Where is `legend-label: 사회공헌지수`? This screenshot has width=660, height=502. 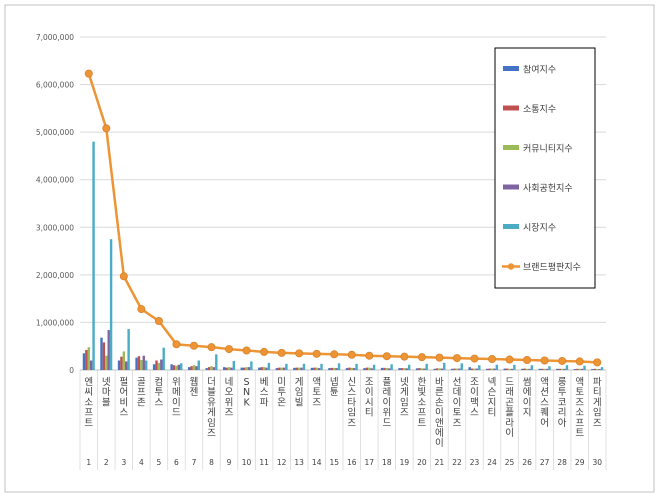 legend-label: 사회공헌지수 is located at coordinates (548, 188).